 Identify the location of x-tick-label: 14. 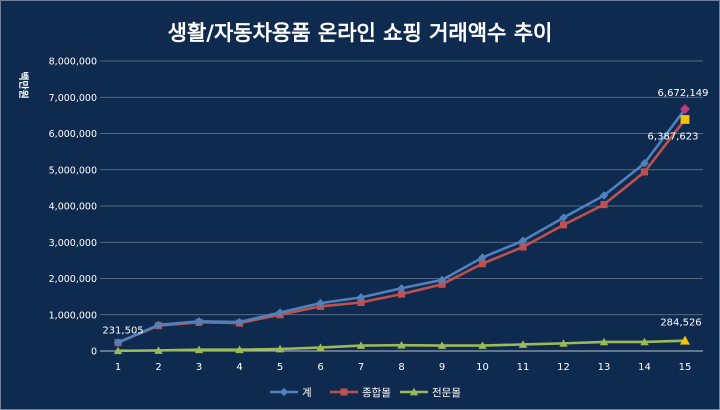
(644, 367).